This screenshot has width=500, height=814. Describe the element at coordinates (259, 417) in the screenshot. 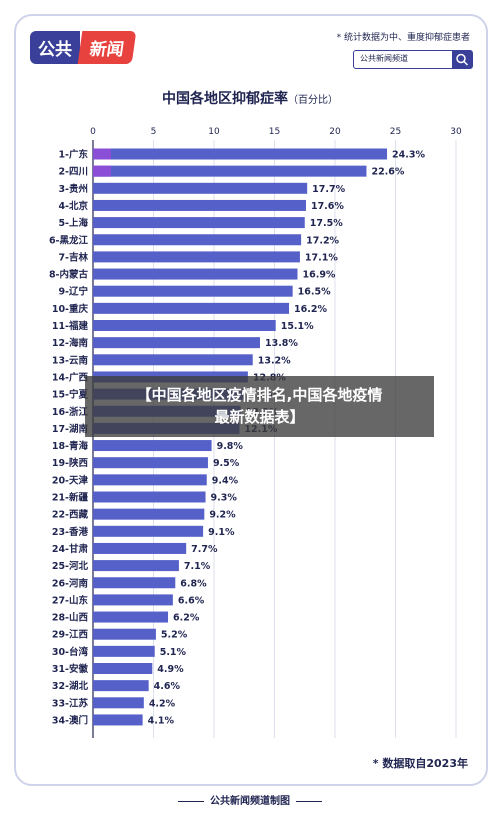

I see `overlay-line-2: 最新数据表】` at that location.